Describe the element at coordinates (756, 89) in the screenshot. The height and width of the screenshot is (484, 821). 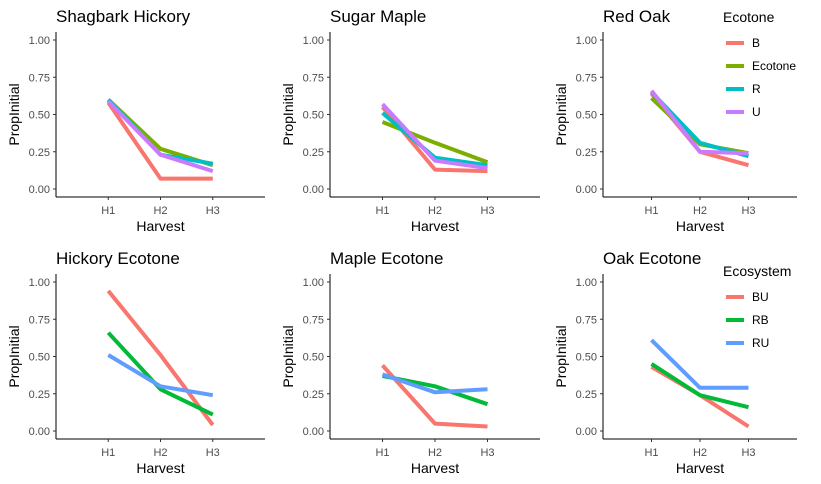
I see `legend-label: R` at that location.